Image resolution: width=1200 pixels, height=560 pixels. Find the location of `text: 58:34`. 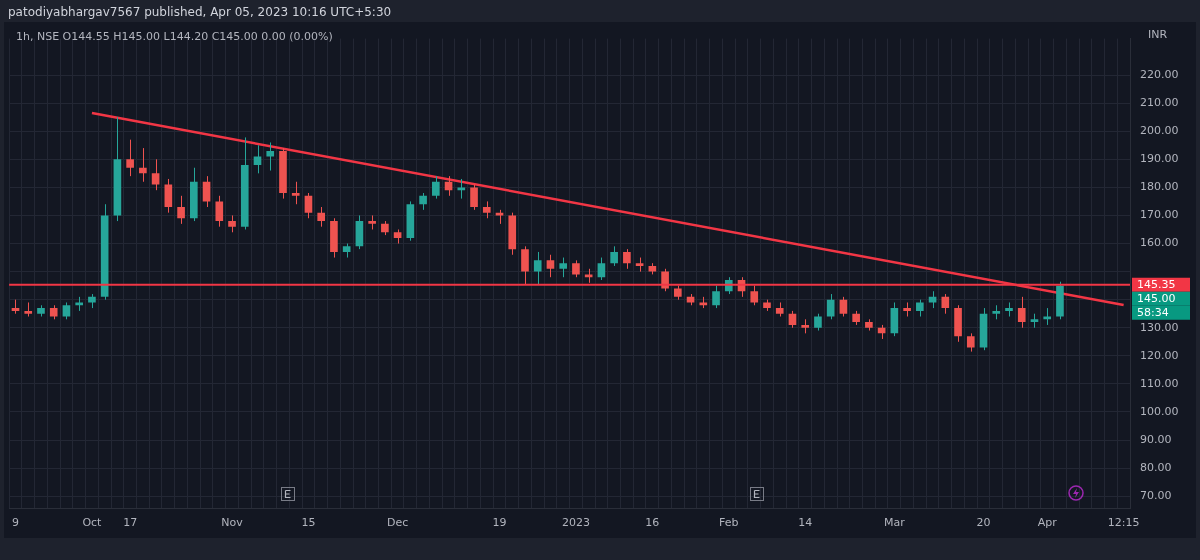

text: 58:34 is located at coordinates (1153, 312).